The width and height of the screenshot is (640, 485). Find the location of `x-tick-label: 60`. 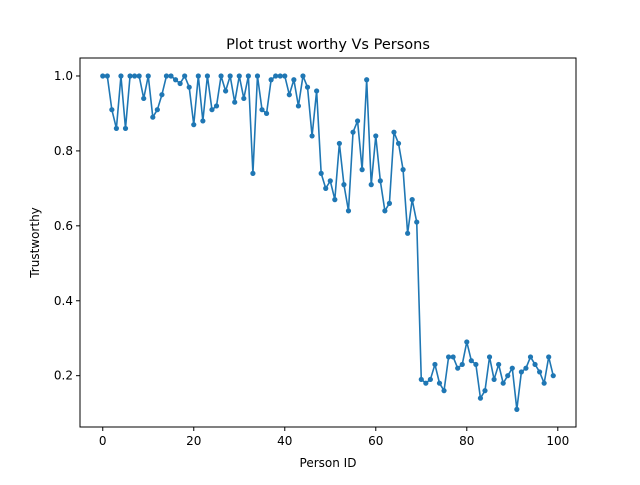

x-tick-label: 60 is located at coordinates (375, 441).